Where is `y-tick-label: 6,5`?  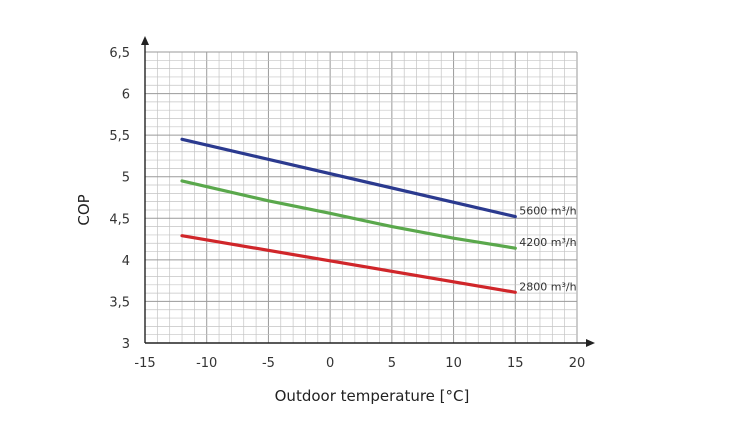 y-tick-label: 6,5 is located at coordinates (119, 53).